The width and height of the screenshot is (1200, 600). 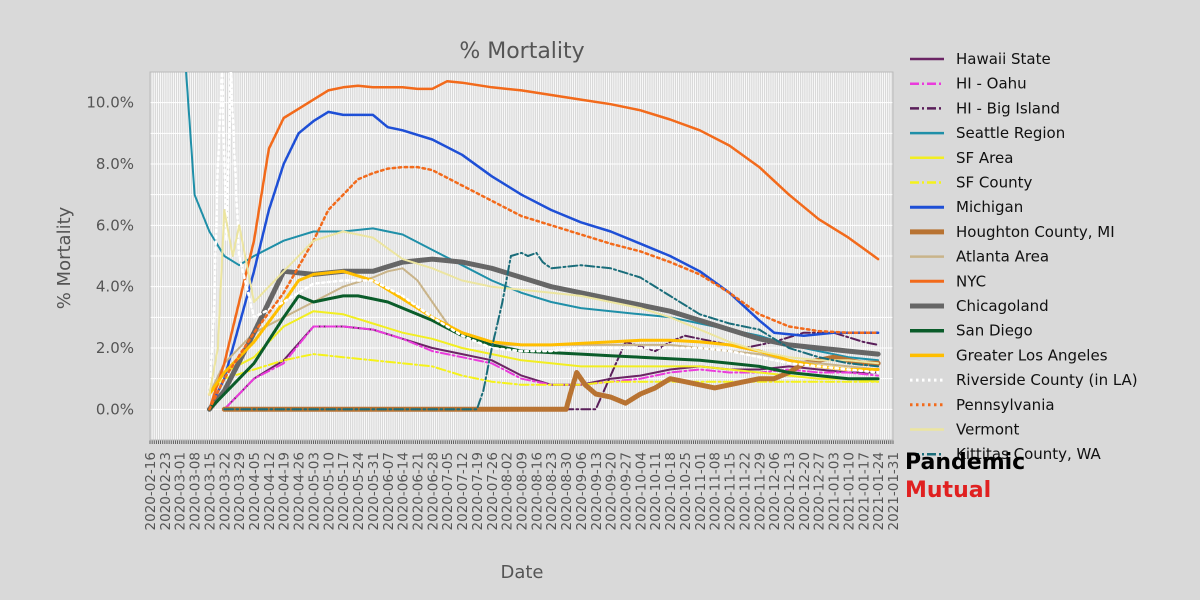 I want to click on y-tick-label: 4.0%, so click(x=115, y=287).